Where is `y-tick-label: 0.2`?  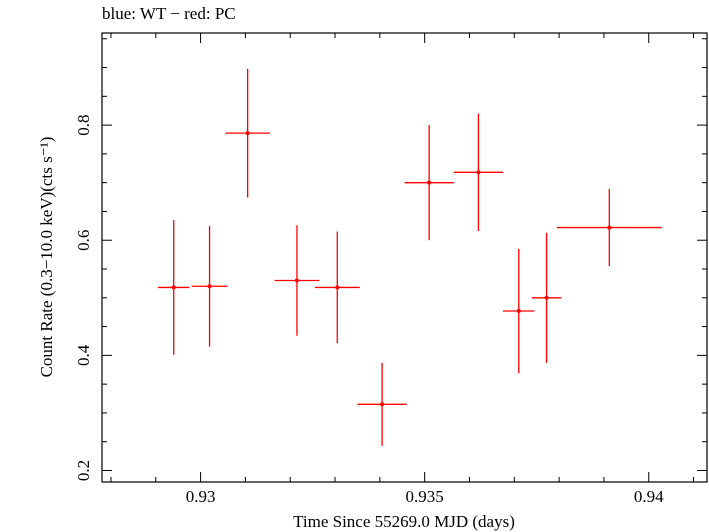
y-tick-label: 0.2 is located at coordinates (83, 470).